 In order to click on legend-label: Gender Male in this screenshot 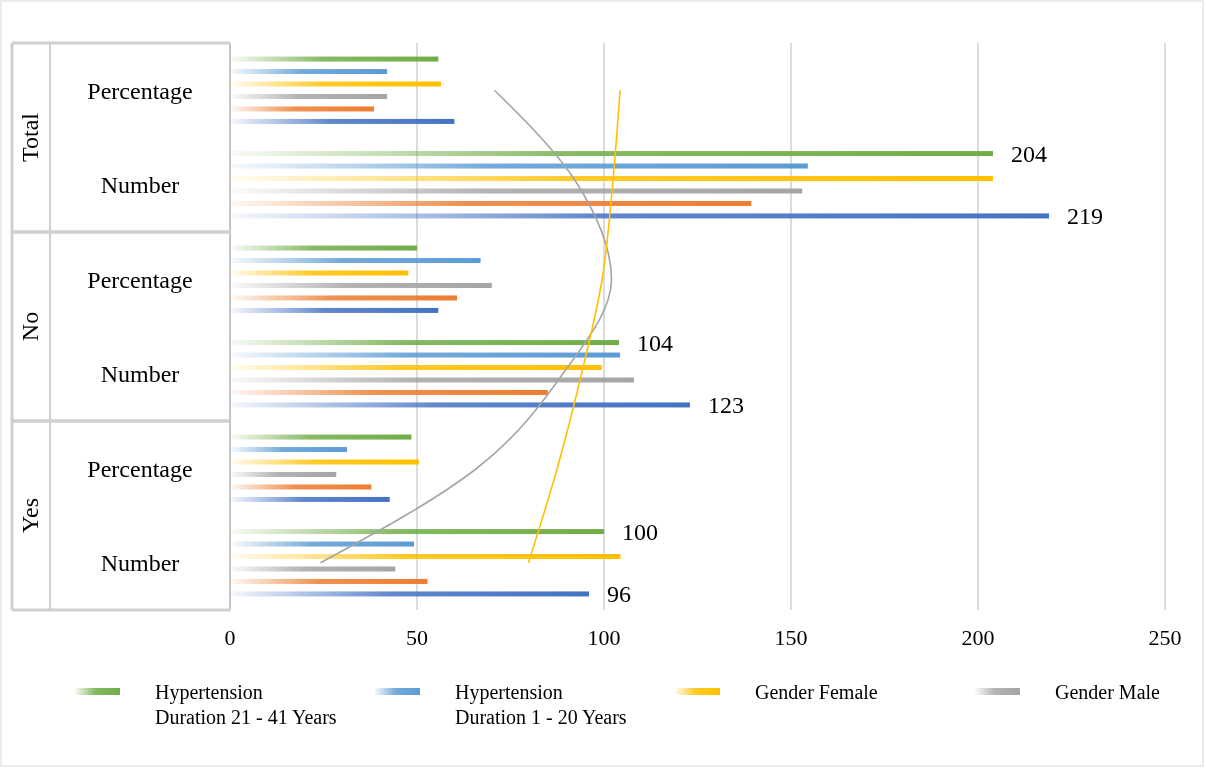, I will do `click(1108, 692)`.